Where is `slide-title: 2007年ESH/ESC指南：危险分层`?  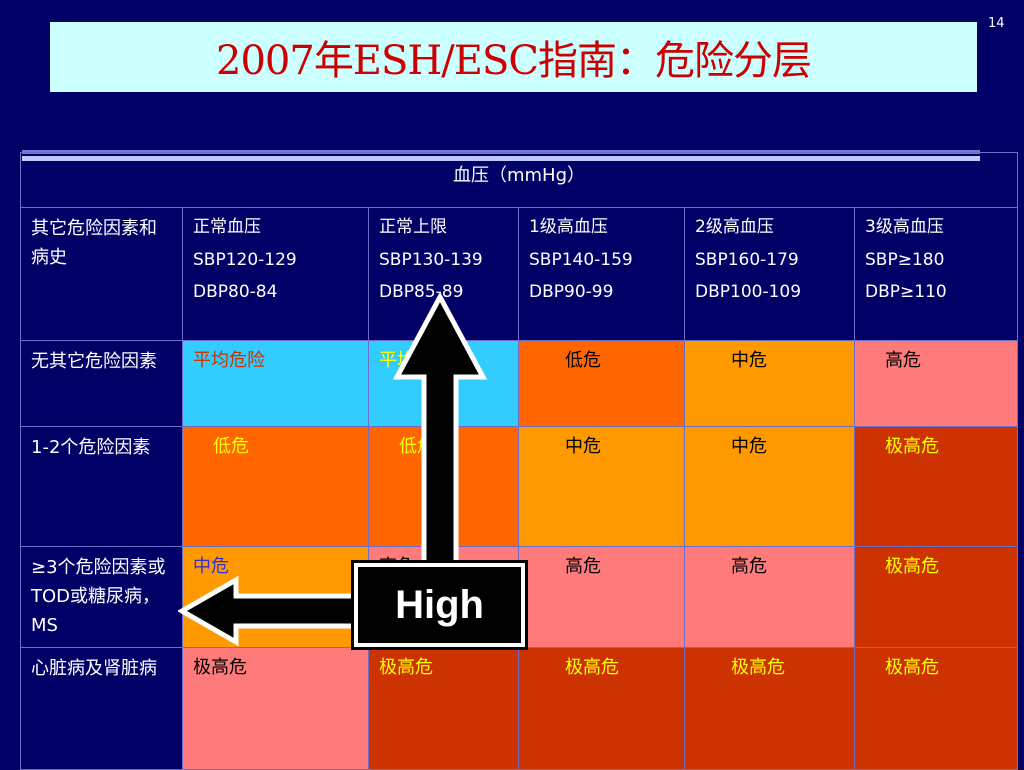
slide-title: 2007年ESH/ESC指南：危险分层 is located at coordinates (514, 61).